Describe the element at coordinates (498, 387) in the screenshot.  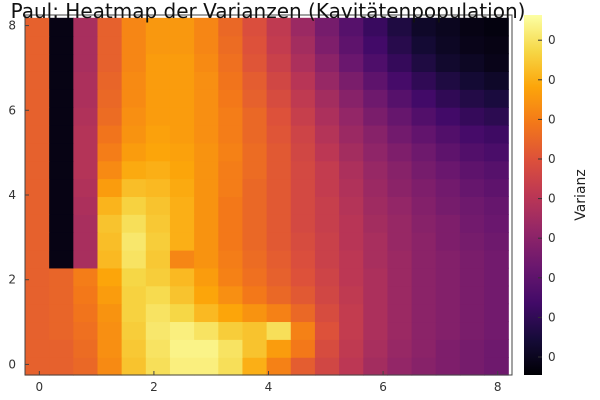
I see `x-tick-label: 8` at that location.